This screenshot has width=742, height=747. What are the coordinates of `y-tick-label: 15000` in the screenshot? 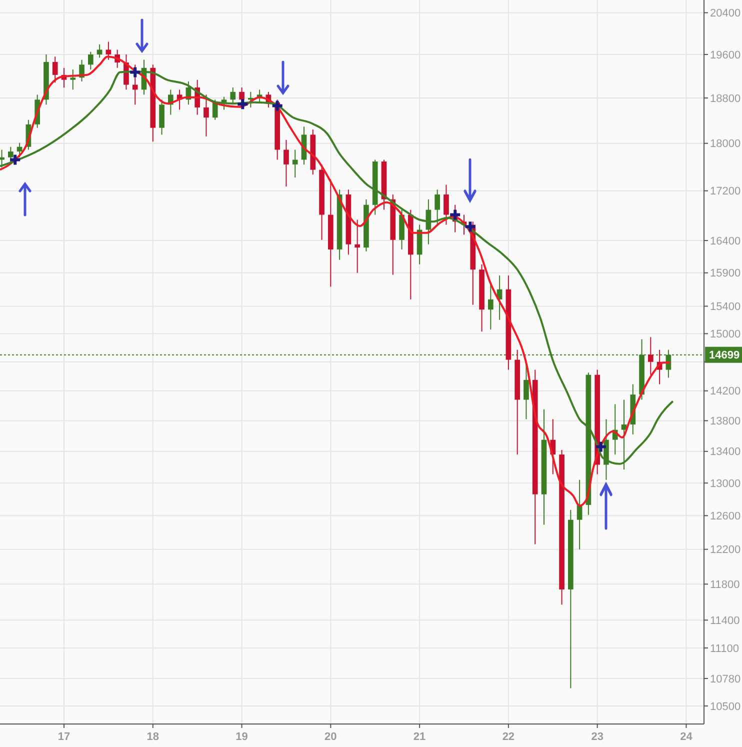 It's located at (725, 334).